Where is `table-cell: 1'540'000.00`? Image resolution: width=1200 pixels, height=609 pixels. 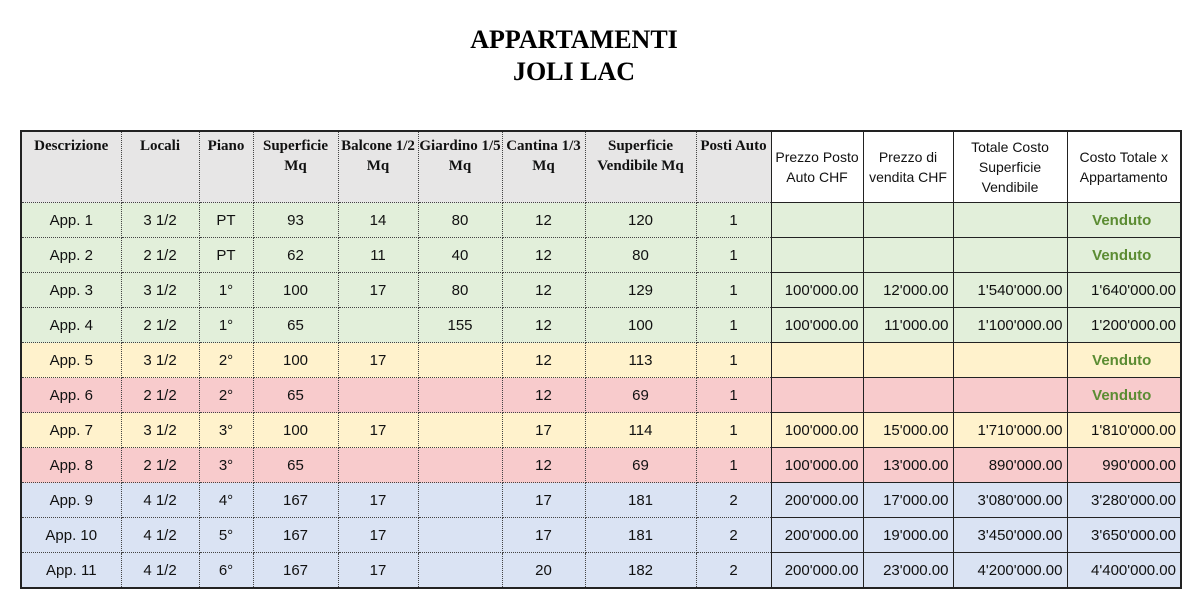 table-cell: 1'540'000.00 is located at coordinates (1010, 290).